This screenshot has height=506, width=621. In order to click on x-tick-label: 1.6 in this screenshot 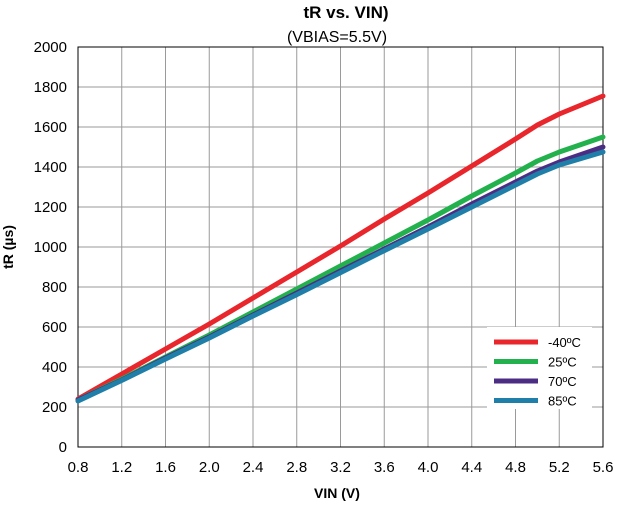, I will do `click(165, 467)`.